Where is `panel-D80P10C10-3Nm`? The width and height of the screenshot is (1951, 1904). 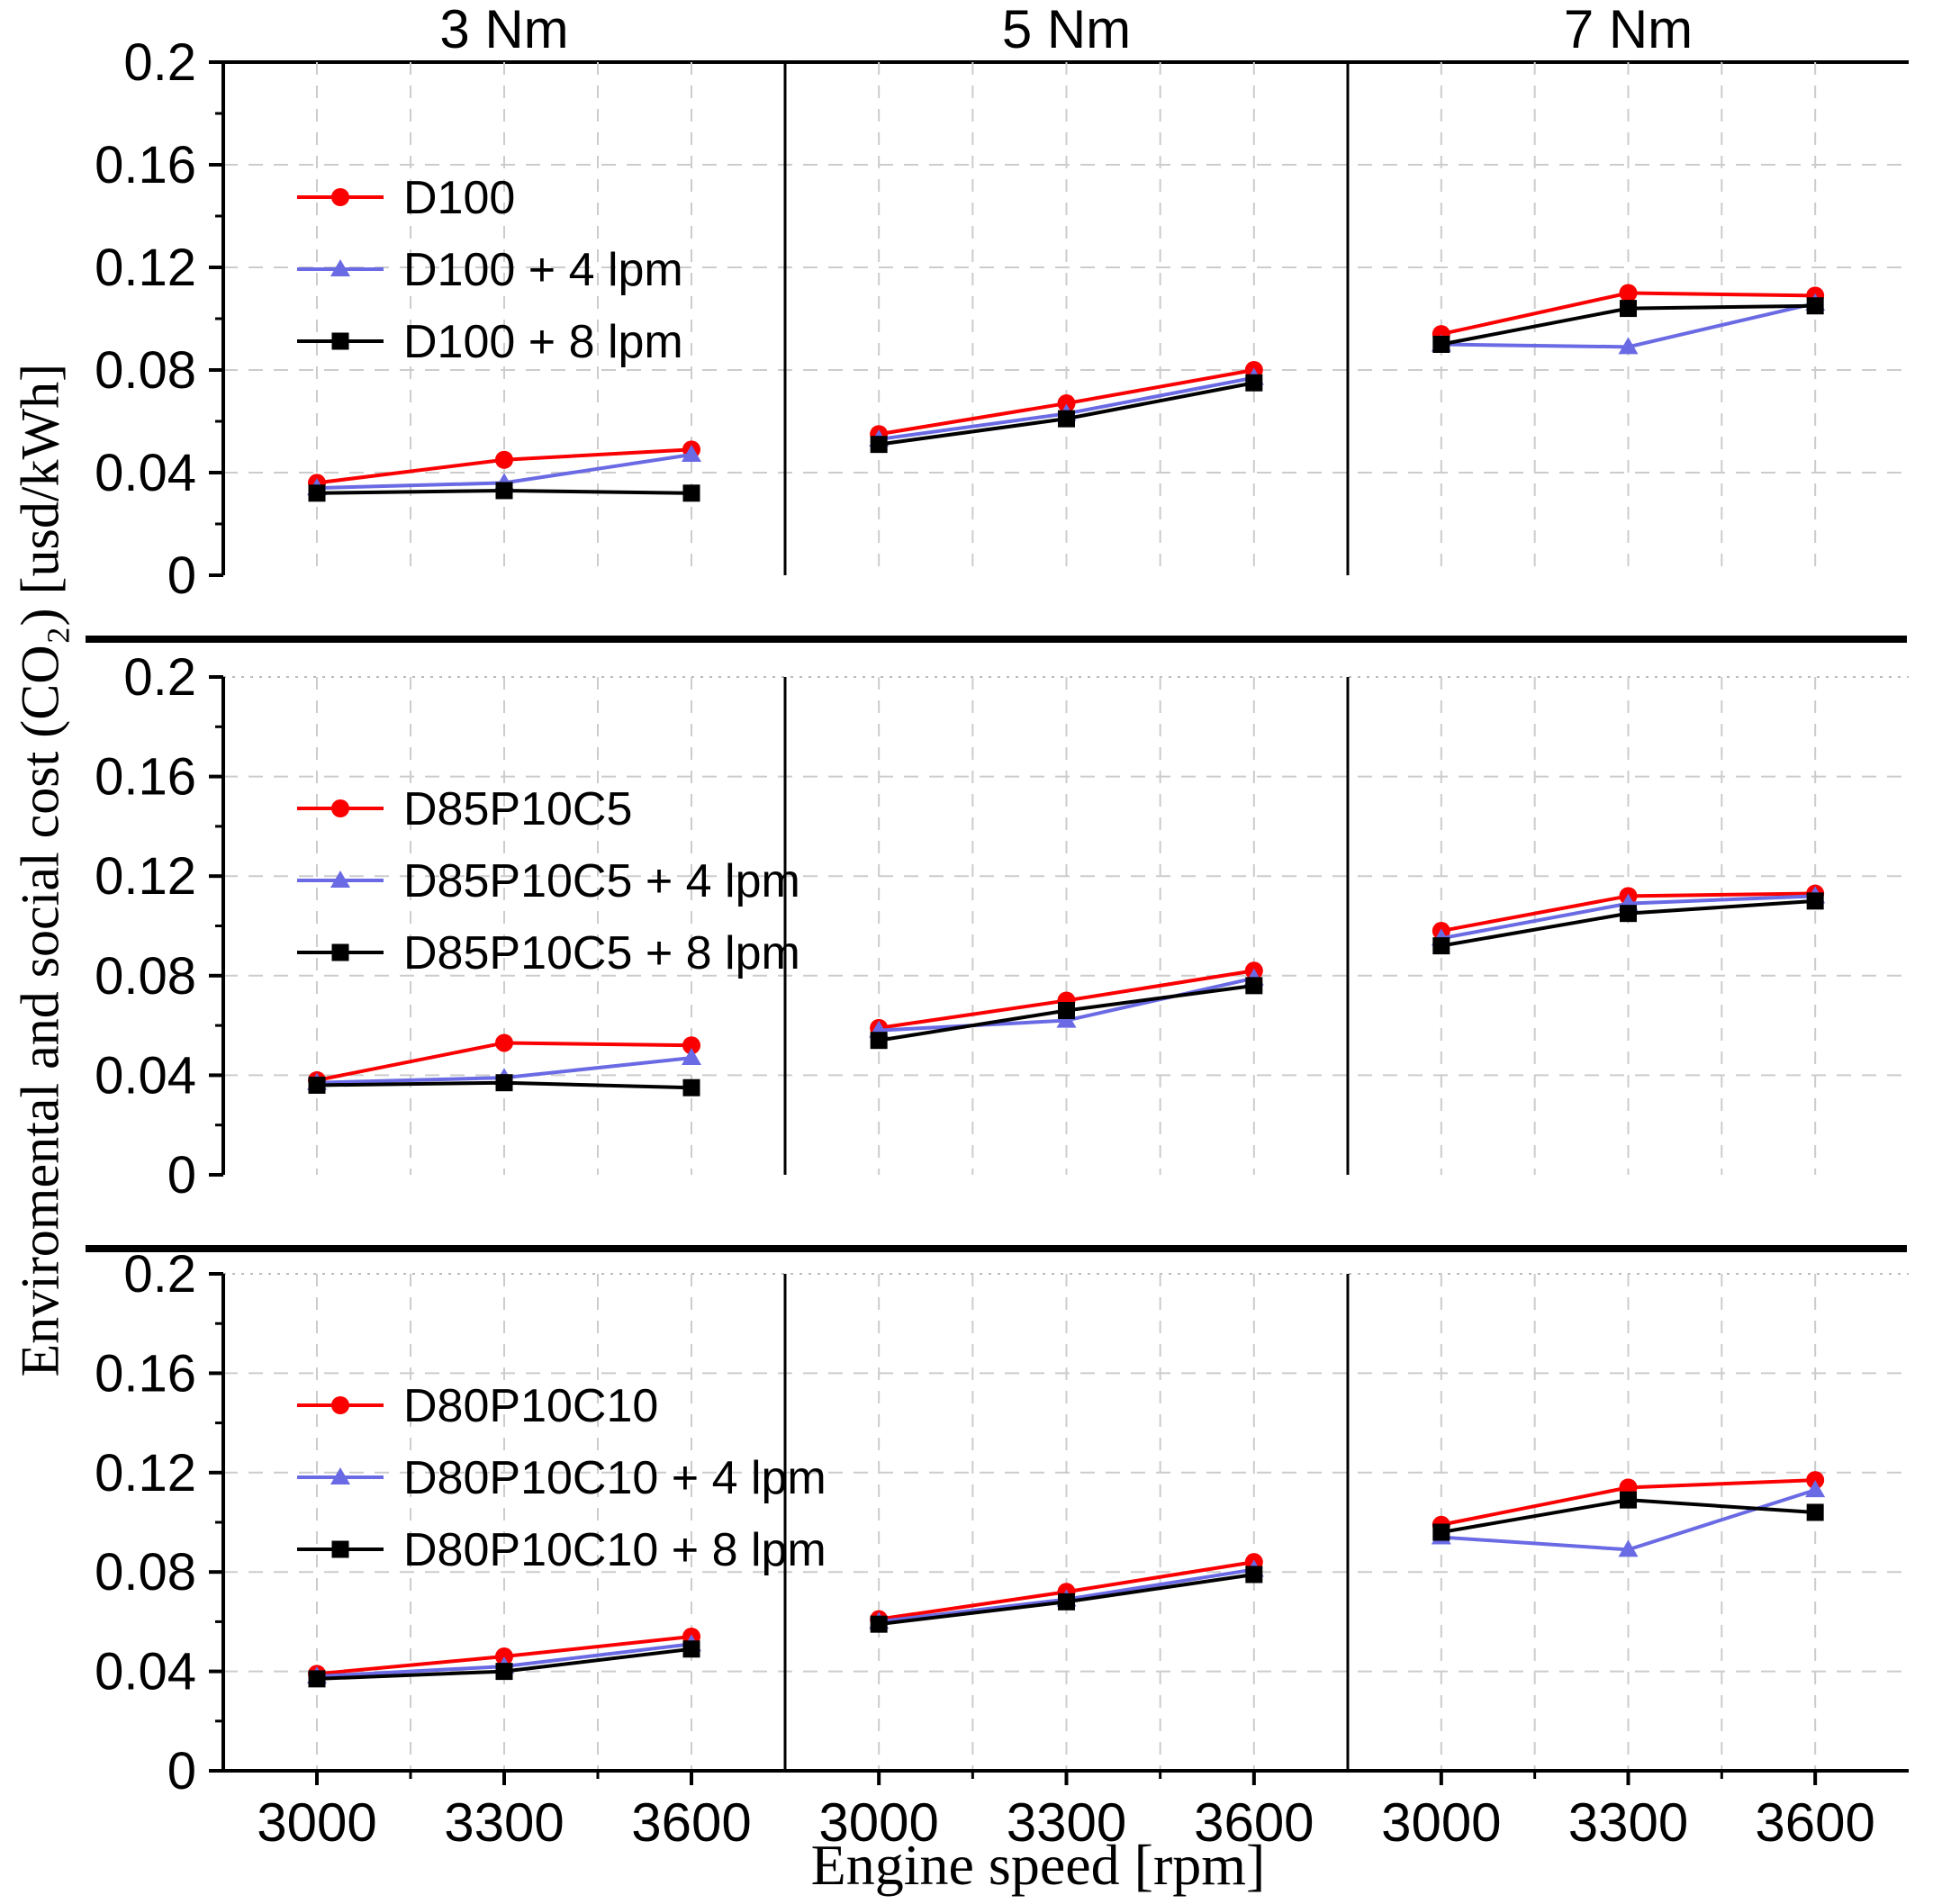
panel-D80P10C10-3Nm is located at coordinates (504, 1657).